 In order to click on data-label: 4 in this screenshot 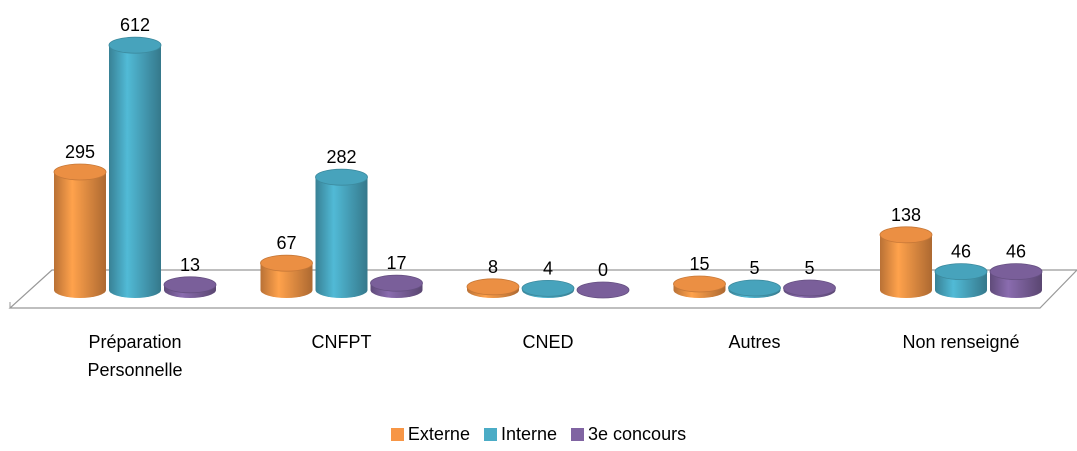, I will do `click(548, 268)`.